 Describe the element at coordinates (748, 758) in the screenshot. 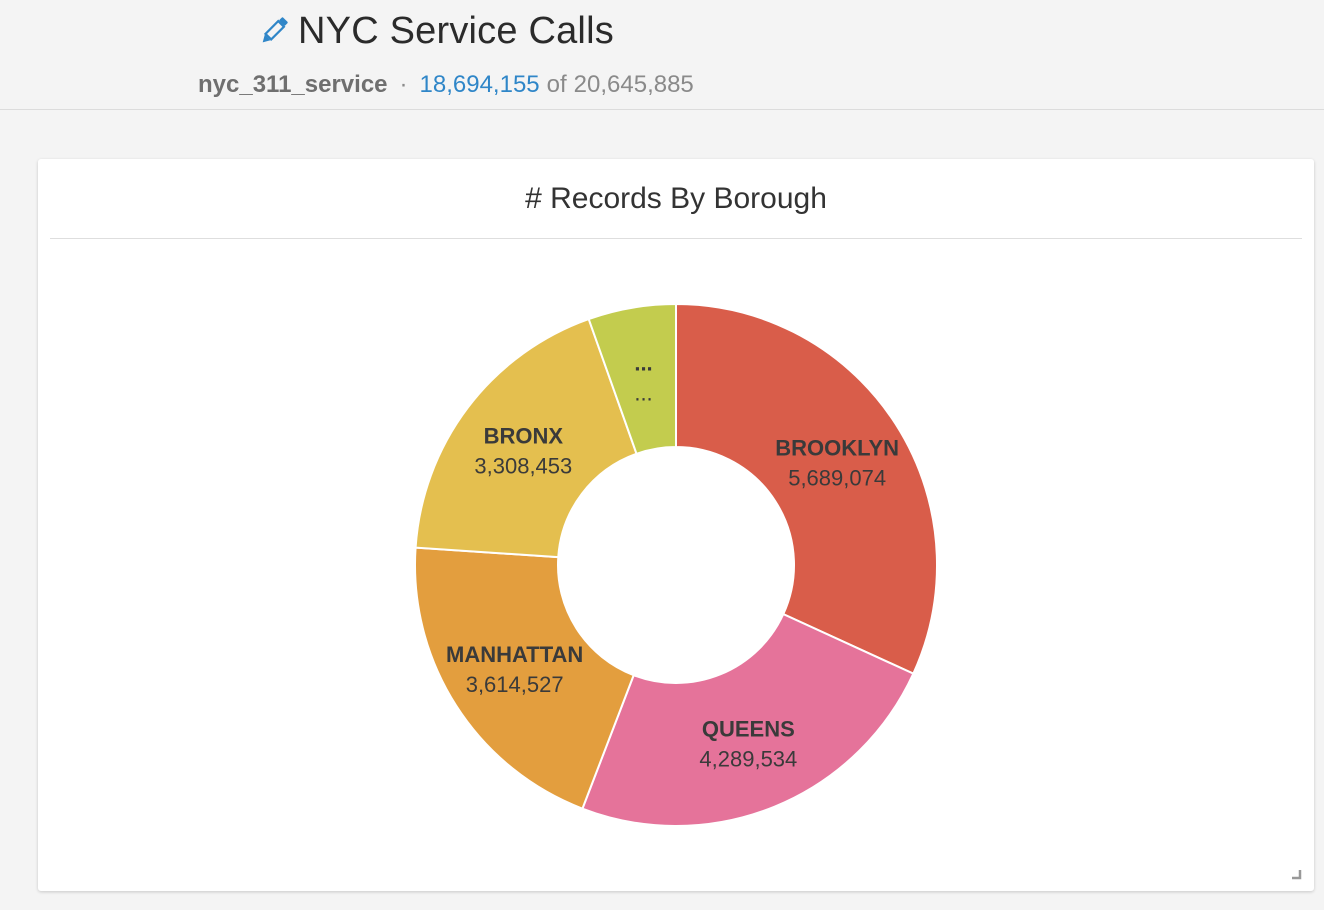

I see `slice-value-queens: 4,289,534` at that location.